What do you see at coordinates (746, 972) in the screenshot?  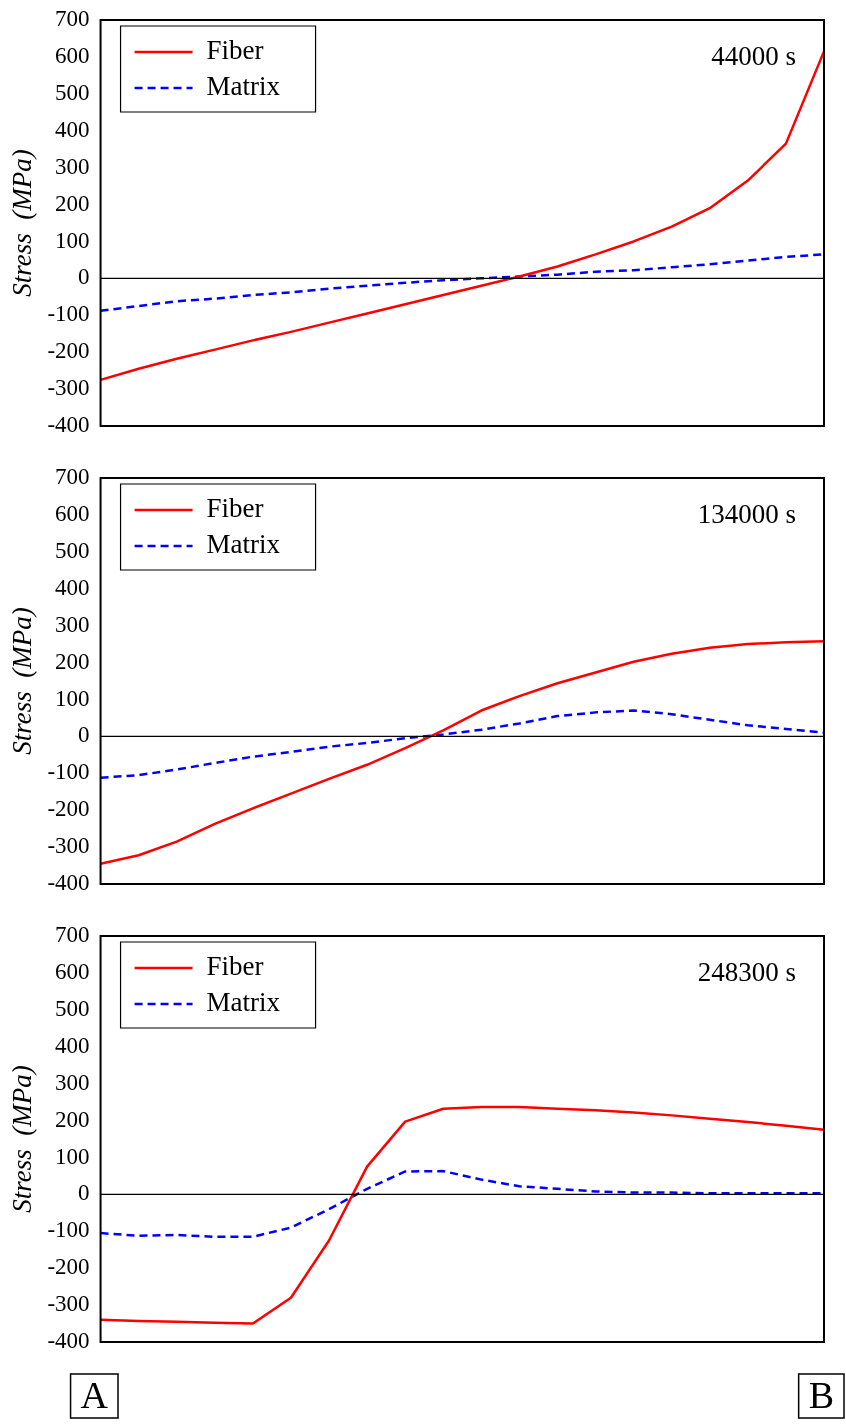 I see `annotation: 248300 s` at bounding box center [746, 972].